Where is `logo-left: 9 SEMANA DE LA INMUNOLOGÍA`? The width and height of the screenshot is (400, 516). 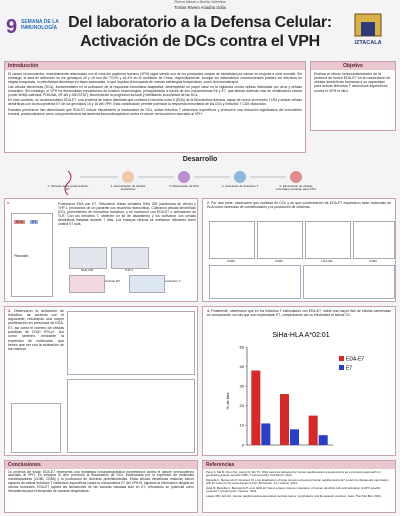
logo-left: 9 SEMANA DE LA INMUNOLOGÍA is located at coordinates (41, 31).